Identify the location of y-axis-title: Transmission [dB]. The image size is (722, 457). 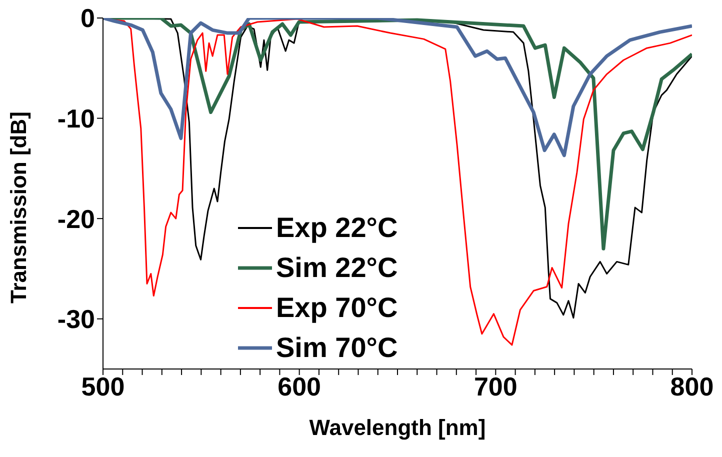
(18, 208).